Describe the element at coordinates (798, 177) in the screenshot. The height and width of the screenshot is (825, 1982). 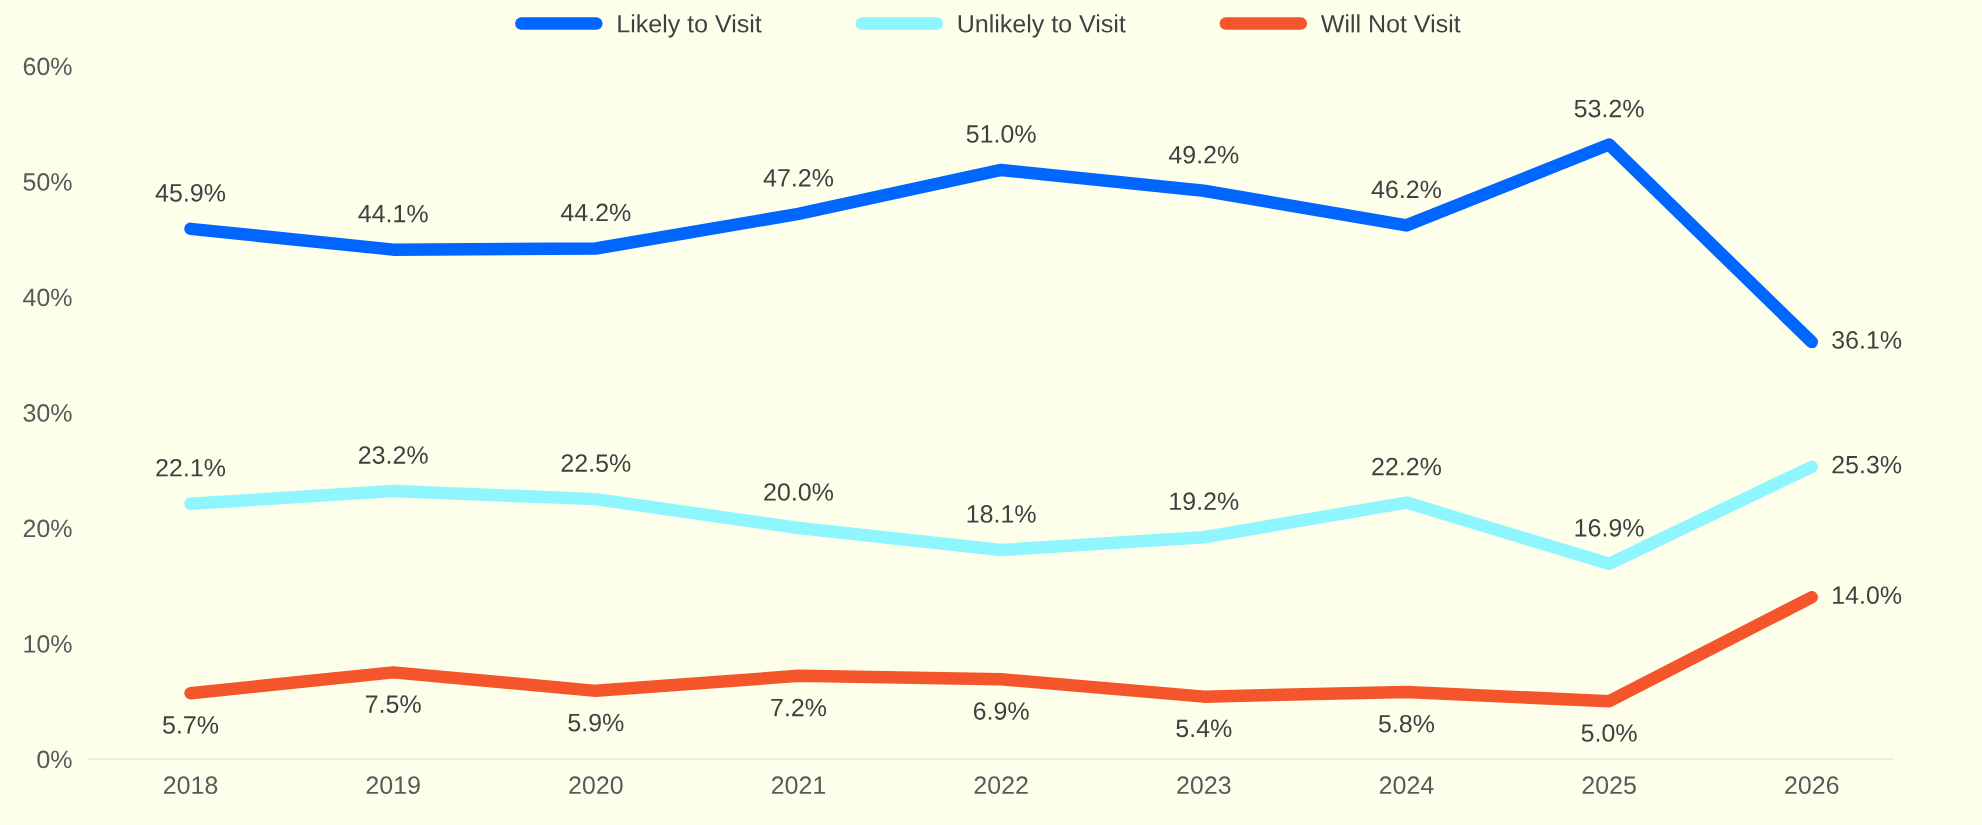
I see `data-label: 47.2%` at that location.